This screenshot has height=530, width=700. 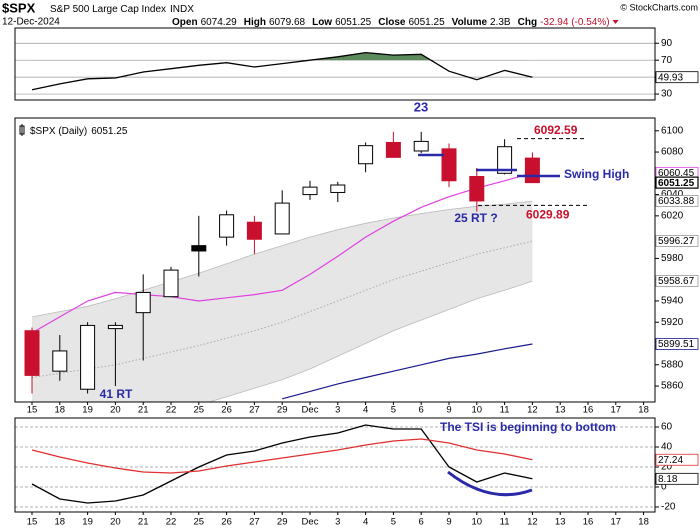 I want to click on x-tick-label: 22, so click(x=171, y=410).